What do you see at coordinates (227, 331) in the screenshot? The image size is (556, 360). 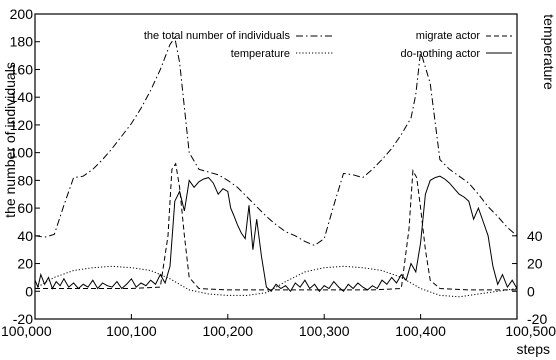 I see `x-tick-label: 100,200` at bounding box center [227, 331].